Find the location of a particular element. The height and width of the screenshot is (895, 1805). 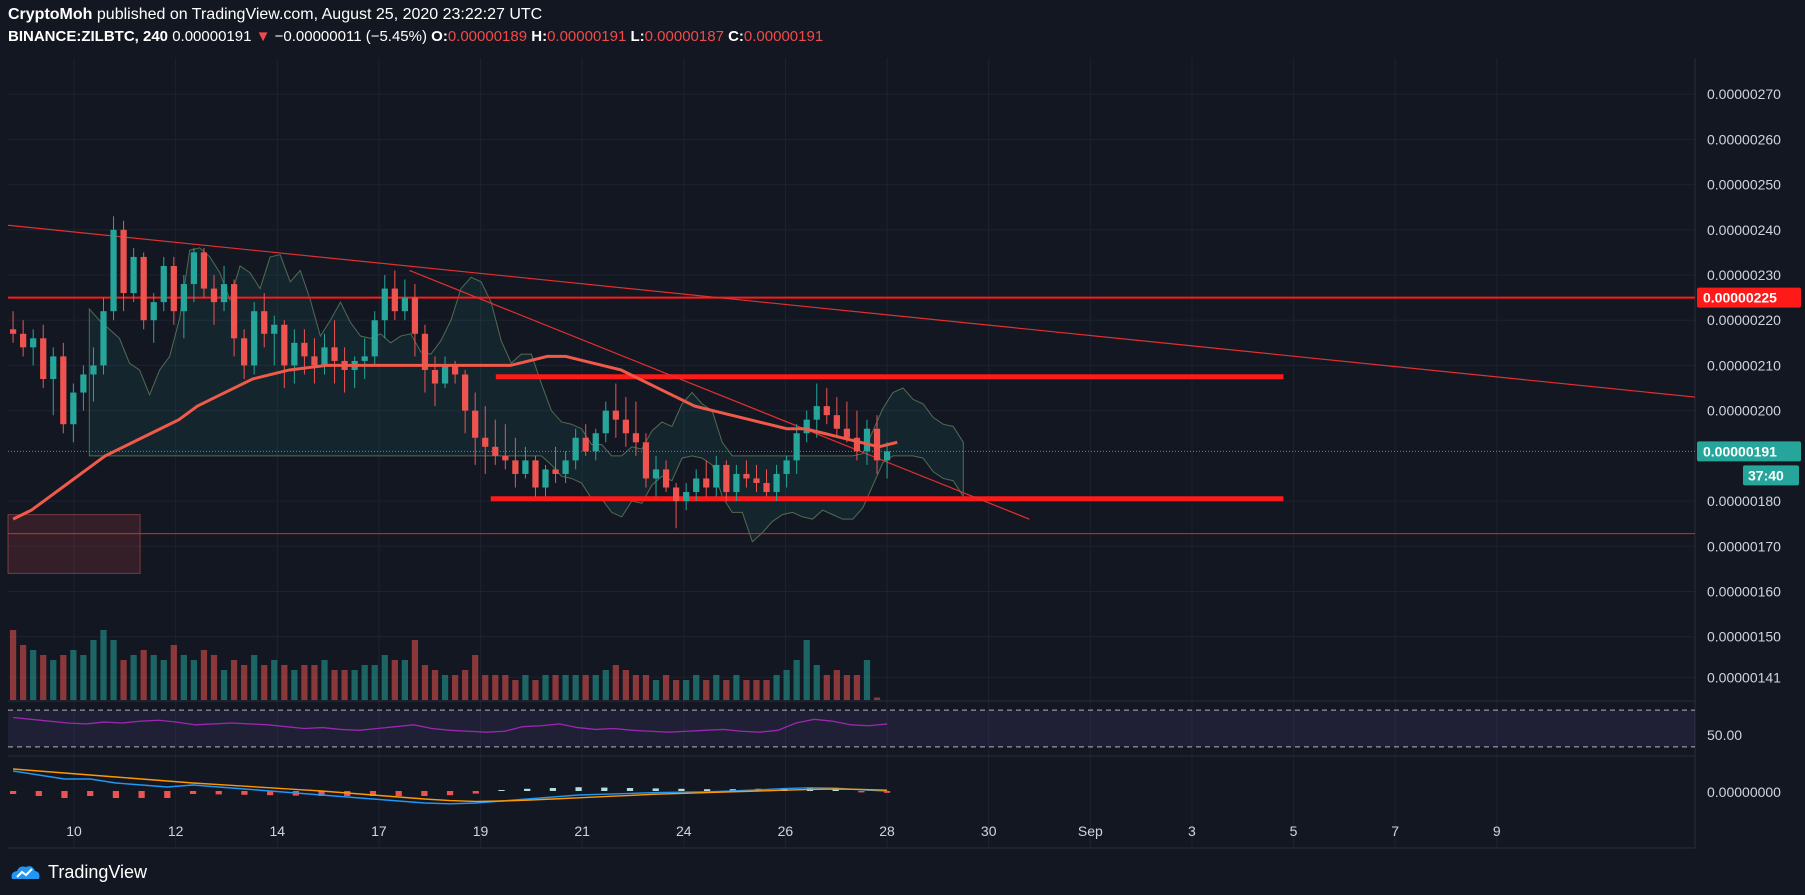

macd-pane is located at coordinates (450, 786).